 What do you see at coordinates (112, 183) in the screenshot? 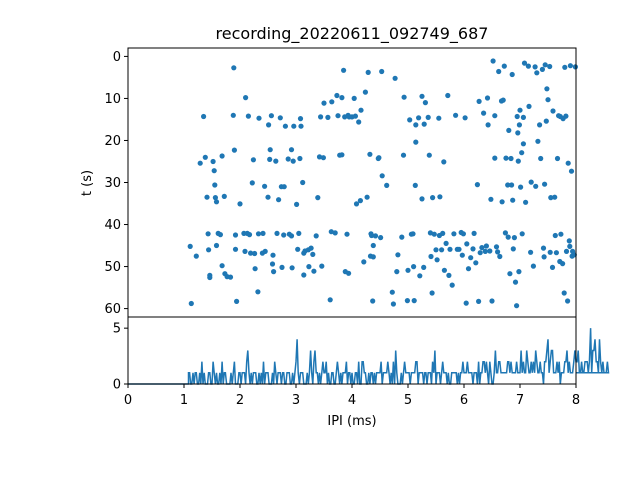
I see `y-tick-label: 30` at bounding box center [112, 183].